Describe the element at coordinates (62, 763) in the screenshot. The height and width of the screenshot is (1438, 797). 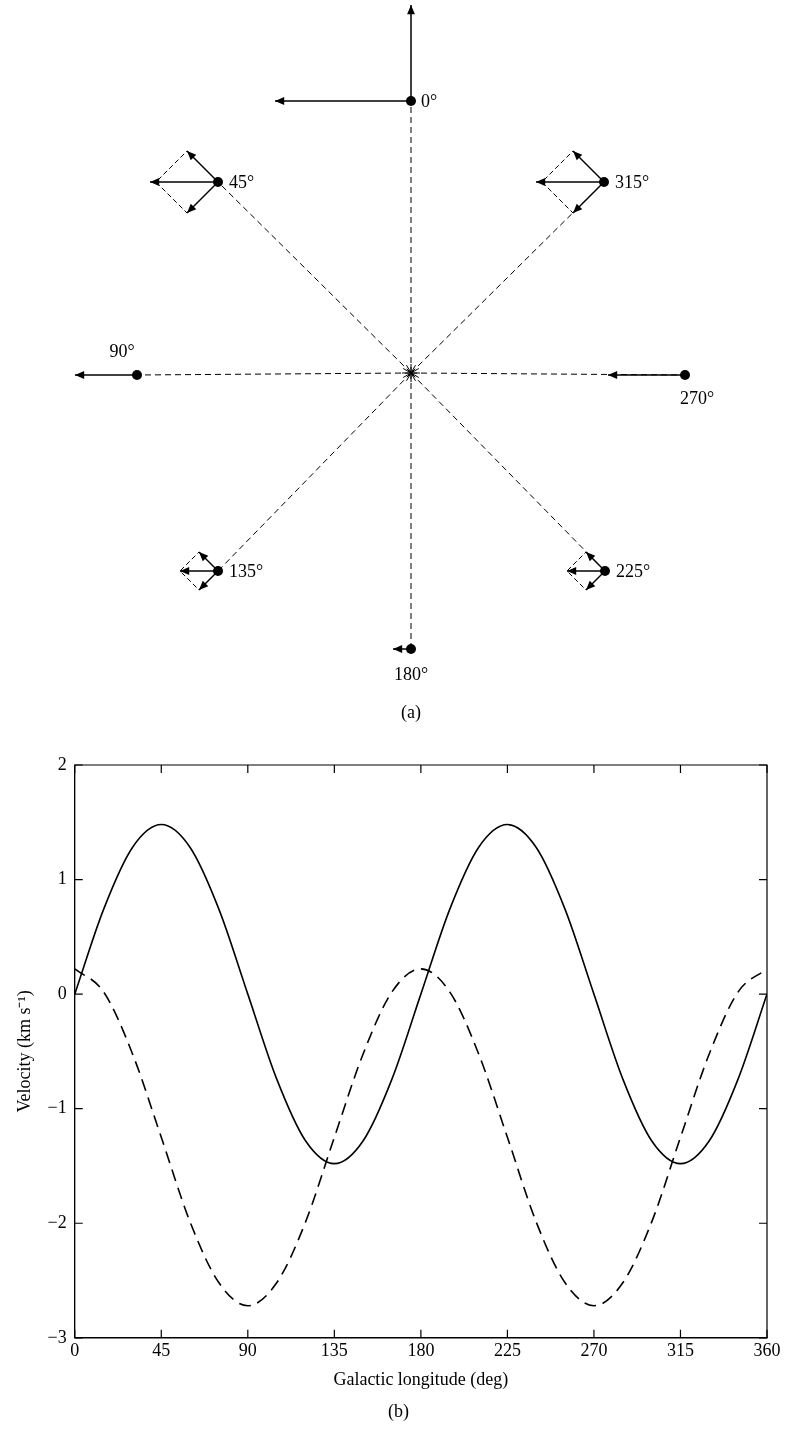
I see `y-tick-label: 2` at that location.